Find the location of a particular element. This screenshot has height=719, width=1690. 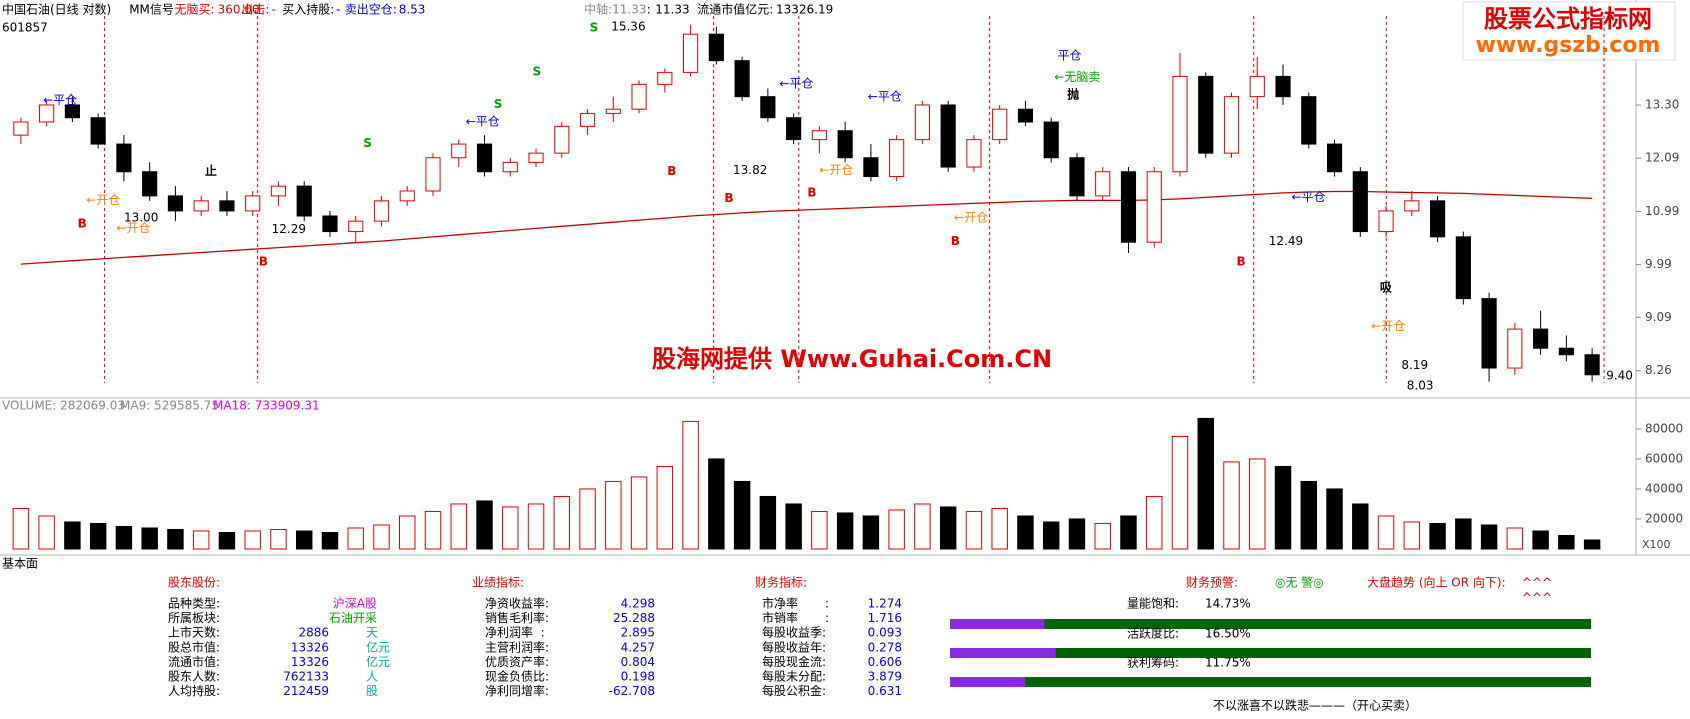

row-label: 所属板块: is located at coordinates (194, 618).